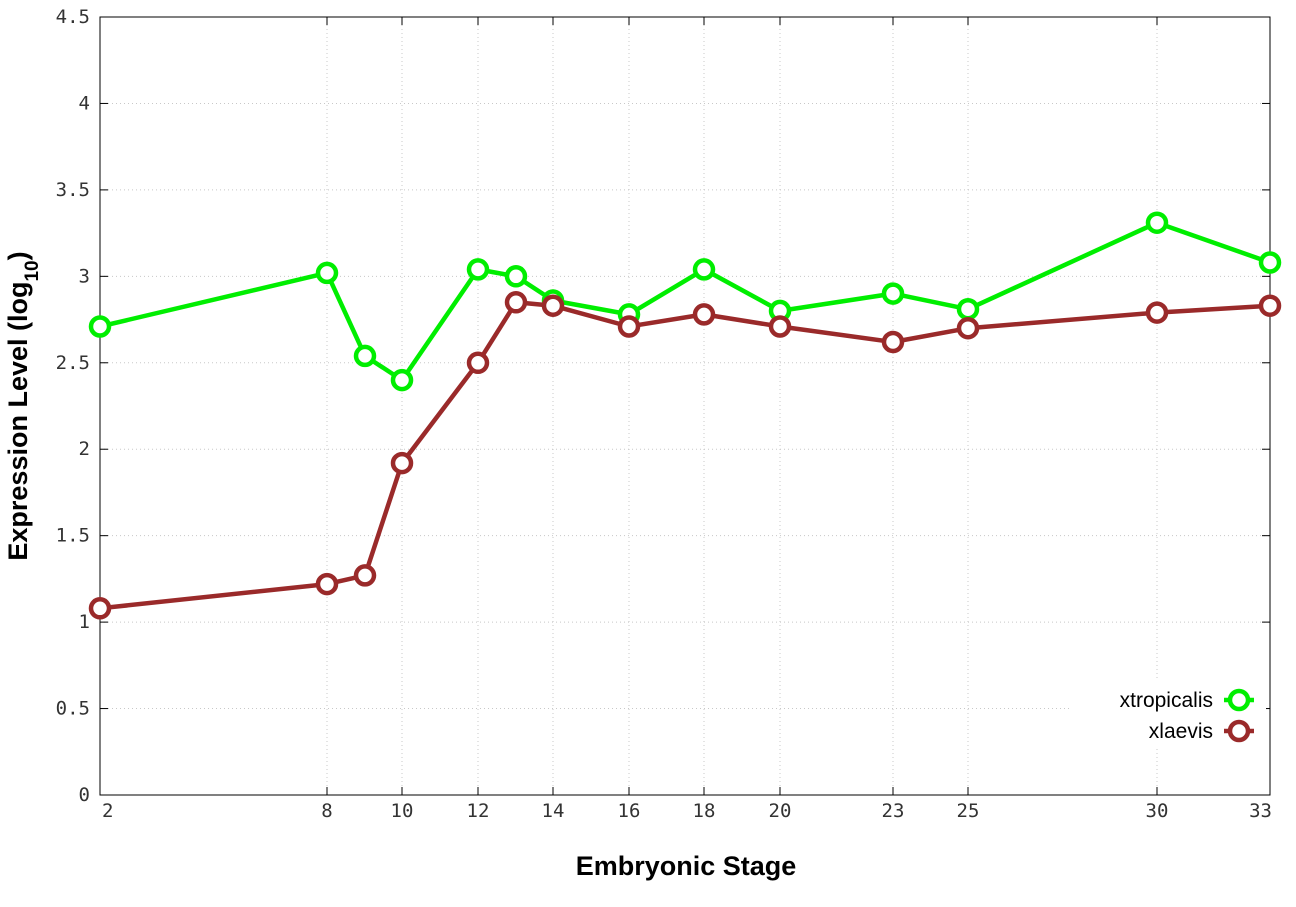 This screenshot has height=907, width=1296. I want to click on legend-label: xlaevis, so click(1181, 731).